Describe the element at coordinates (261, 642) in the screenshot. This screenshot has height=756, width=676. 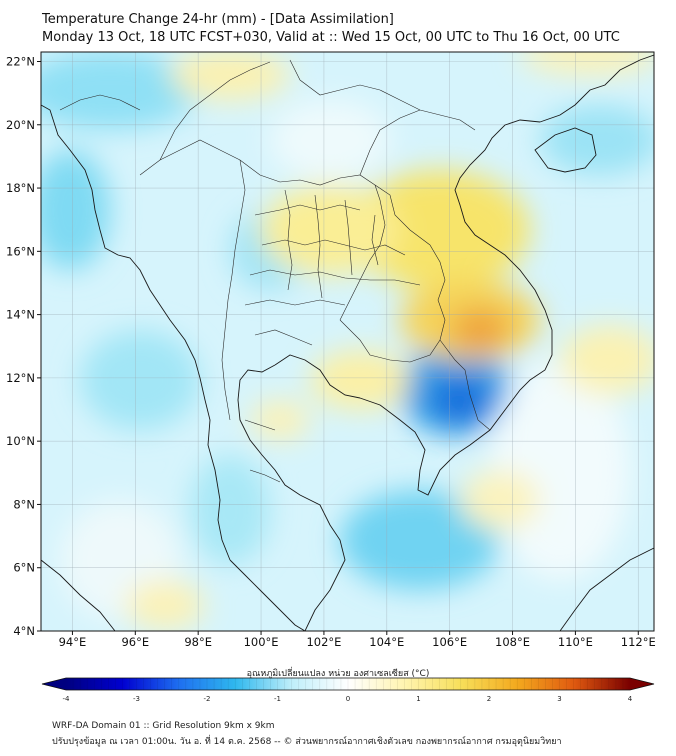
I see `lon-tick-label: 100°E` at that location.